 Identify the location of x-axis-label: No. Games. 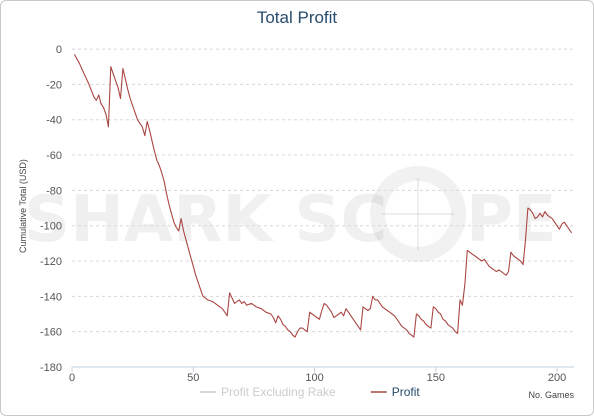
(551, 395).